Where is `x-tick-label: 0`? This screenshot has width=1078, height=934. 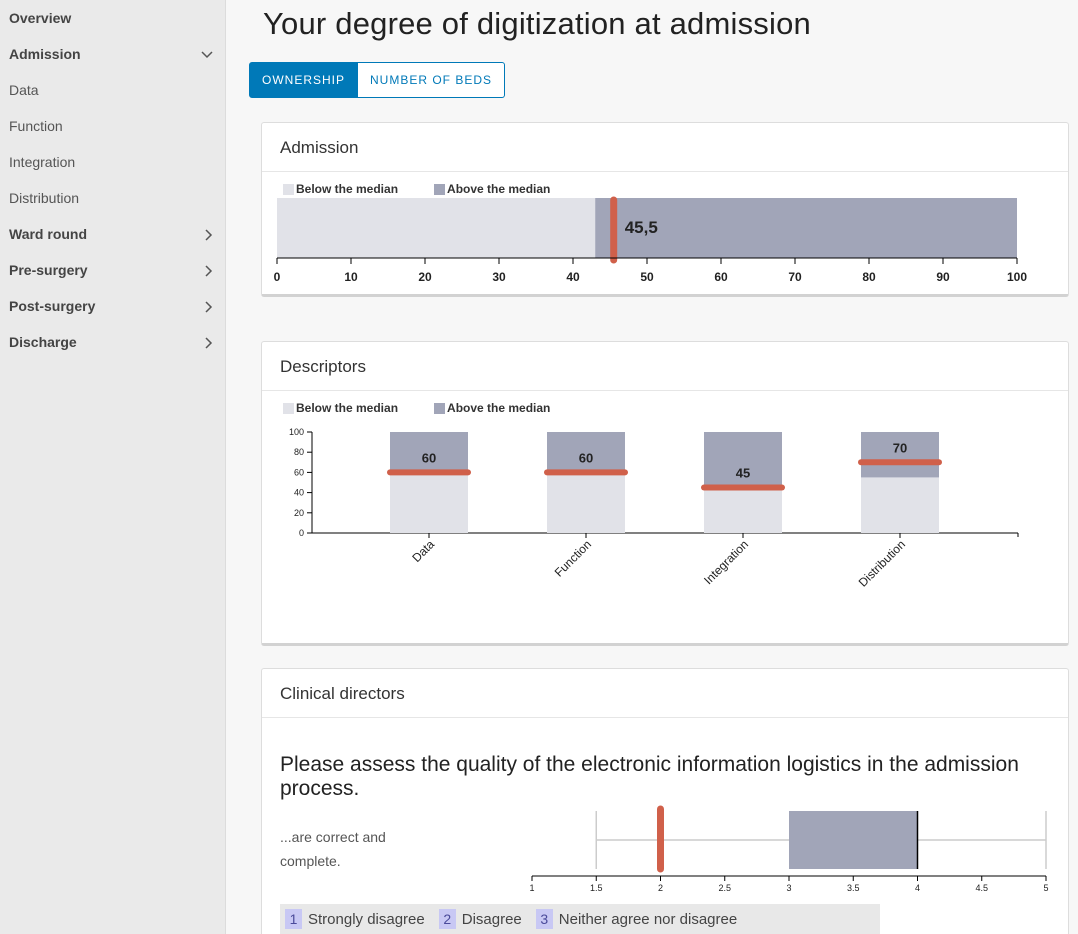
x-tick-label: 0 is located at coordinates (277, 277).